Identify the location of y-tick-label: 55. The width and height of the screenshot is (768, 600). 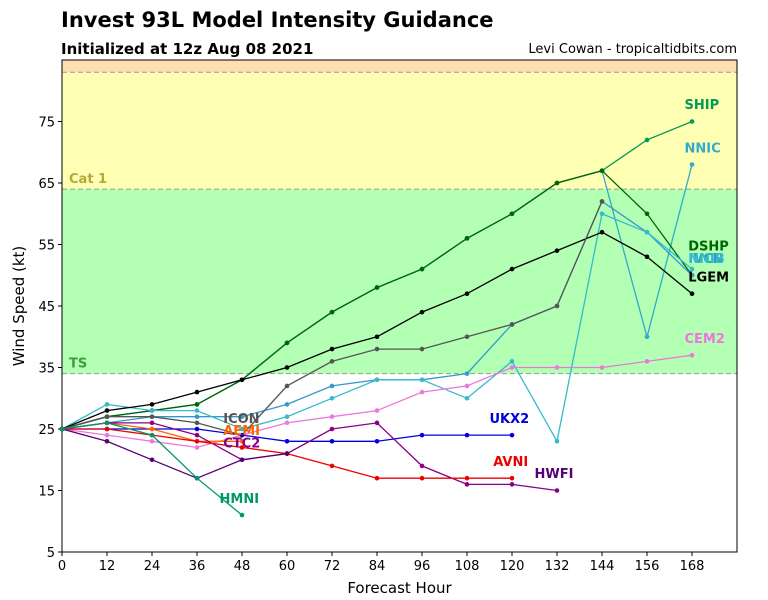
(46, 246).